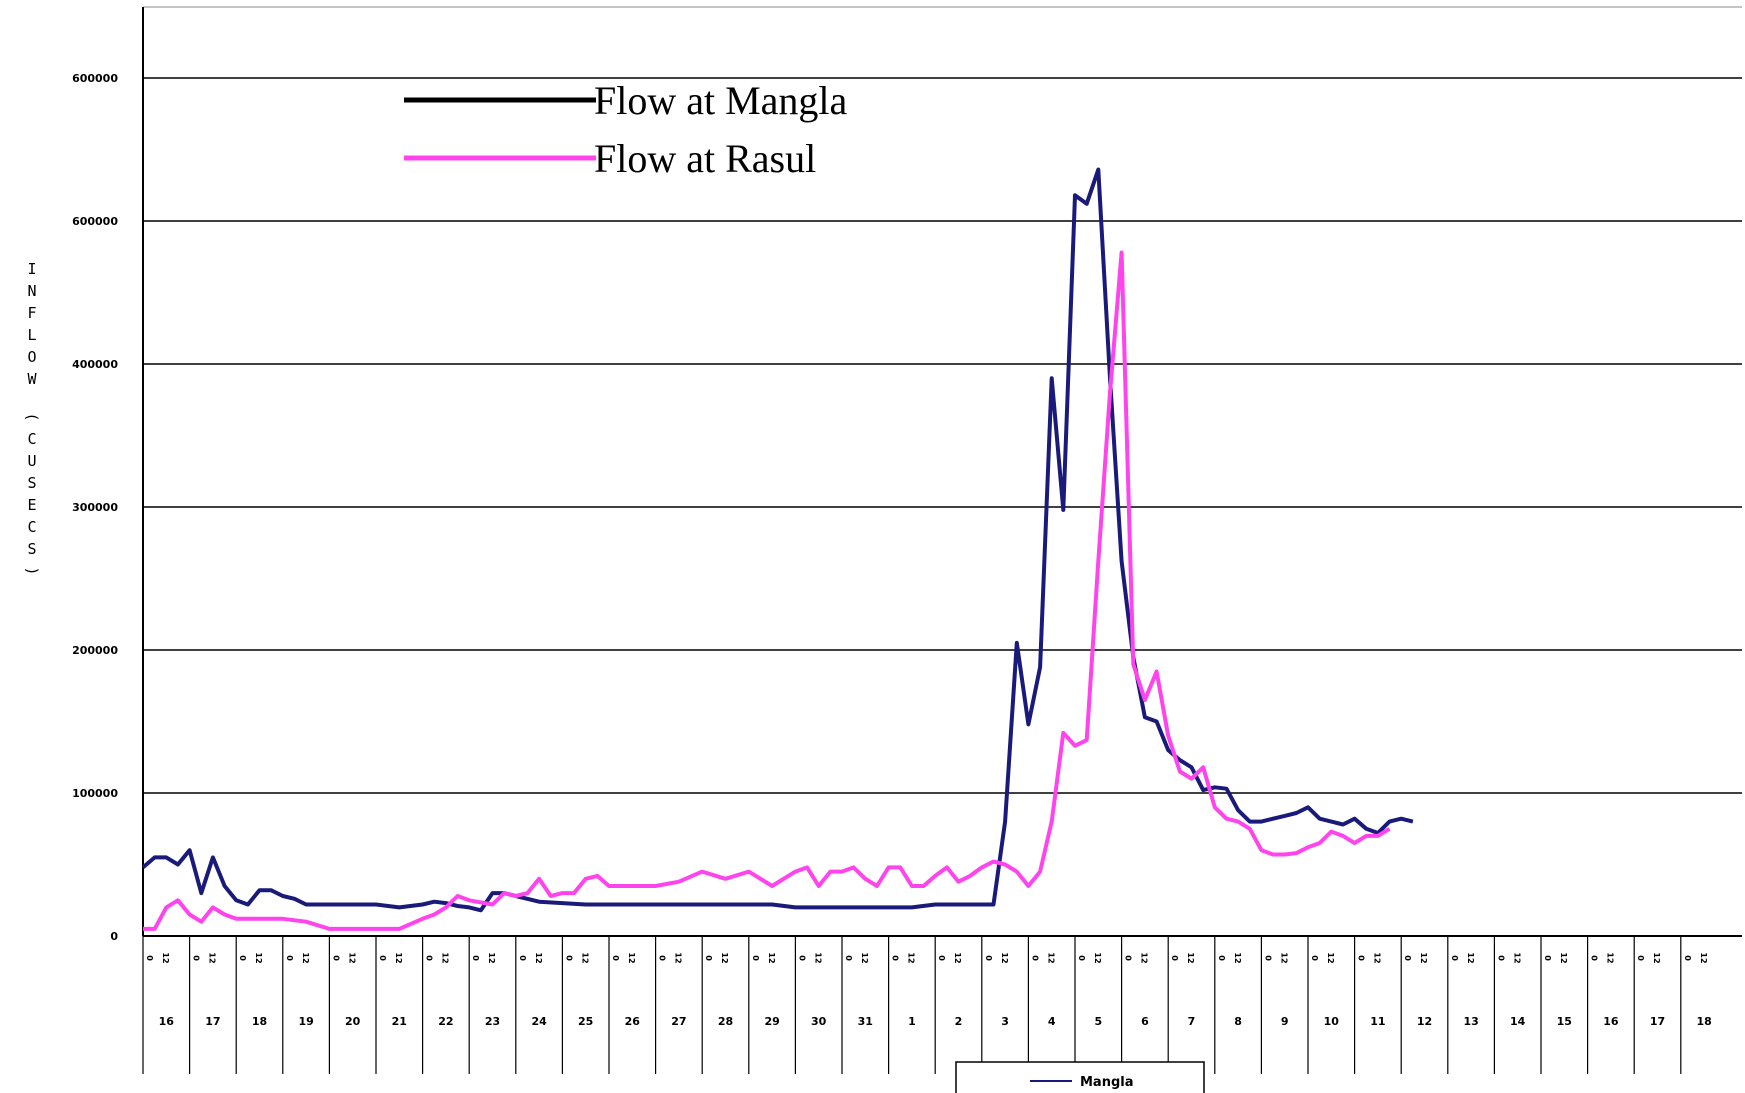 The height and width of the screenshot is (1093, 1745). I want to click on x-day-label: 31, so click(865, 1021).